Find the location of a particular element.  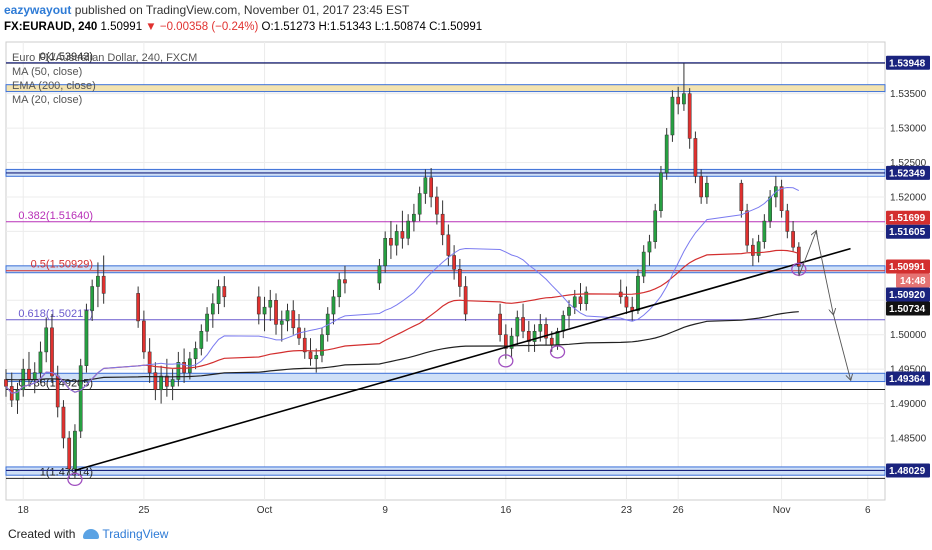

x-tick-label: 16 is located at coordinates (506, 510).